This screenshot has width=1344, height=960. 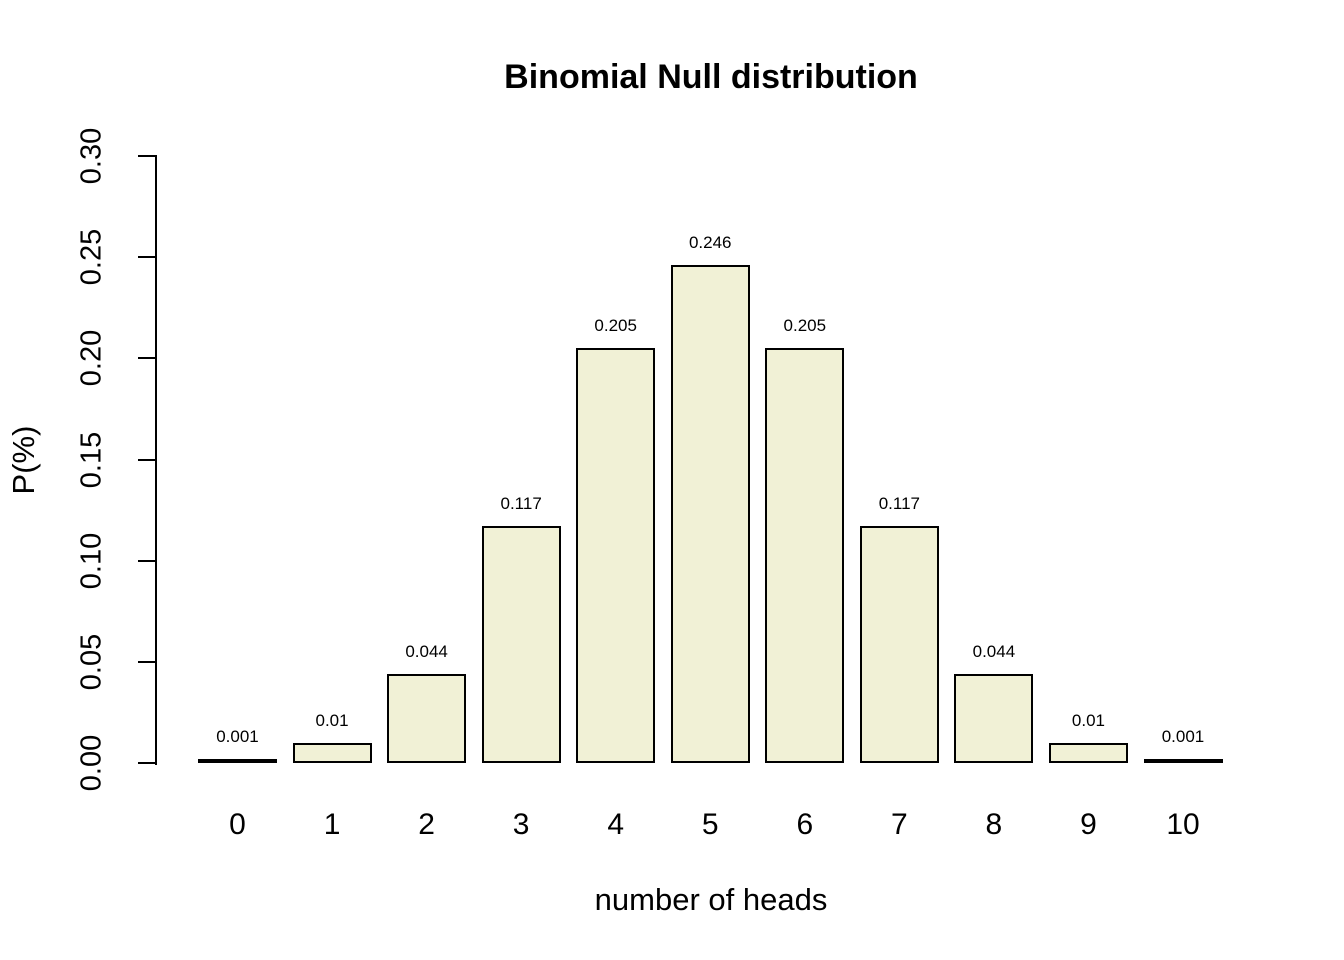 What do you see at coordinates (521, 824) in the screenshot?
I see `x-tick-label: 3` at bounding box center [521, 824].